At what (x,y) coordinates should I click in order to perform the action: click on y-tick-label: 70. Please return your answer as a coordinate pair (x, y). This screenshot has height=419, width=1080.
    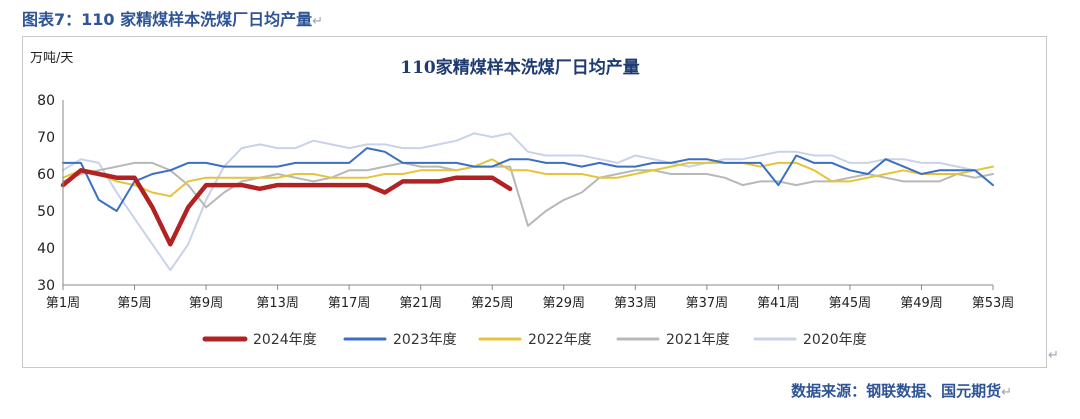
    Looking at the image, I should click on (46, 138).